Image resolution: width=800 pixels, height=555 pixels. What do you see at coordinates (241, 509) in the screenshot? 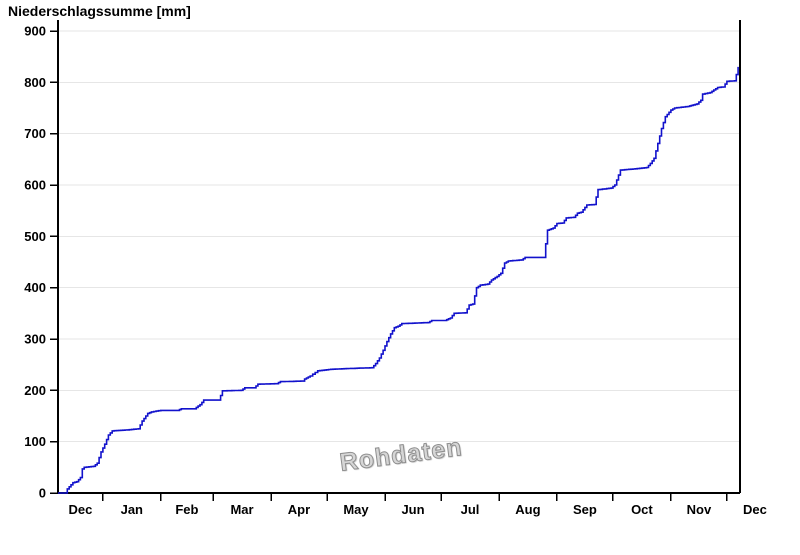
I see `x-month-label: Mar` at bounding box center [241, 509].